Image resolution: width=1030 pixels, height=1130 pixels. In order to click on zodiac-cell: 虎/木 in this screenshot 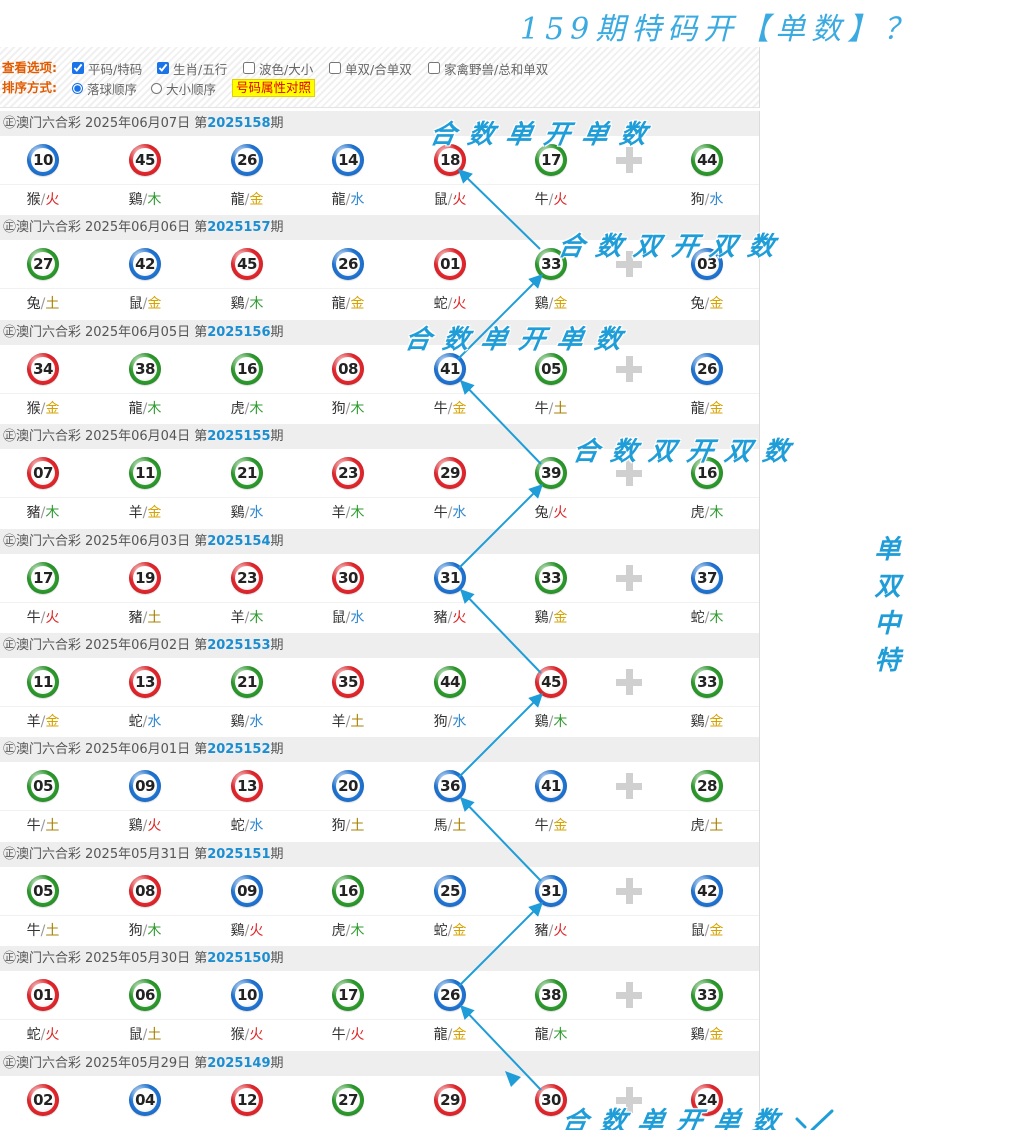, I will do `click(707, 513)`.